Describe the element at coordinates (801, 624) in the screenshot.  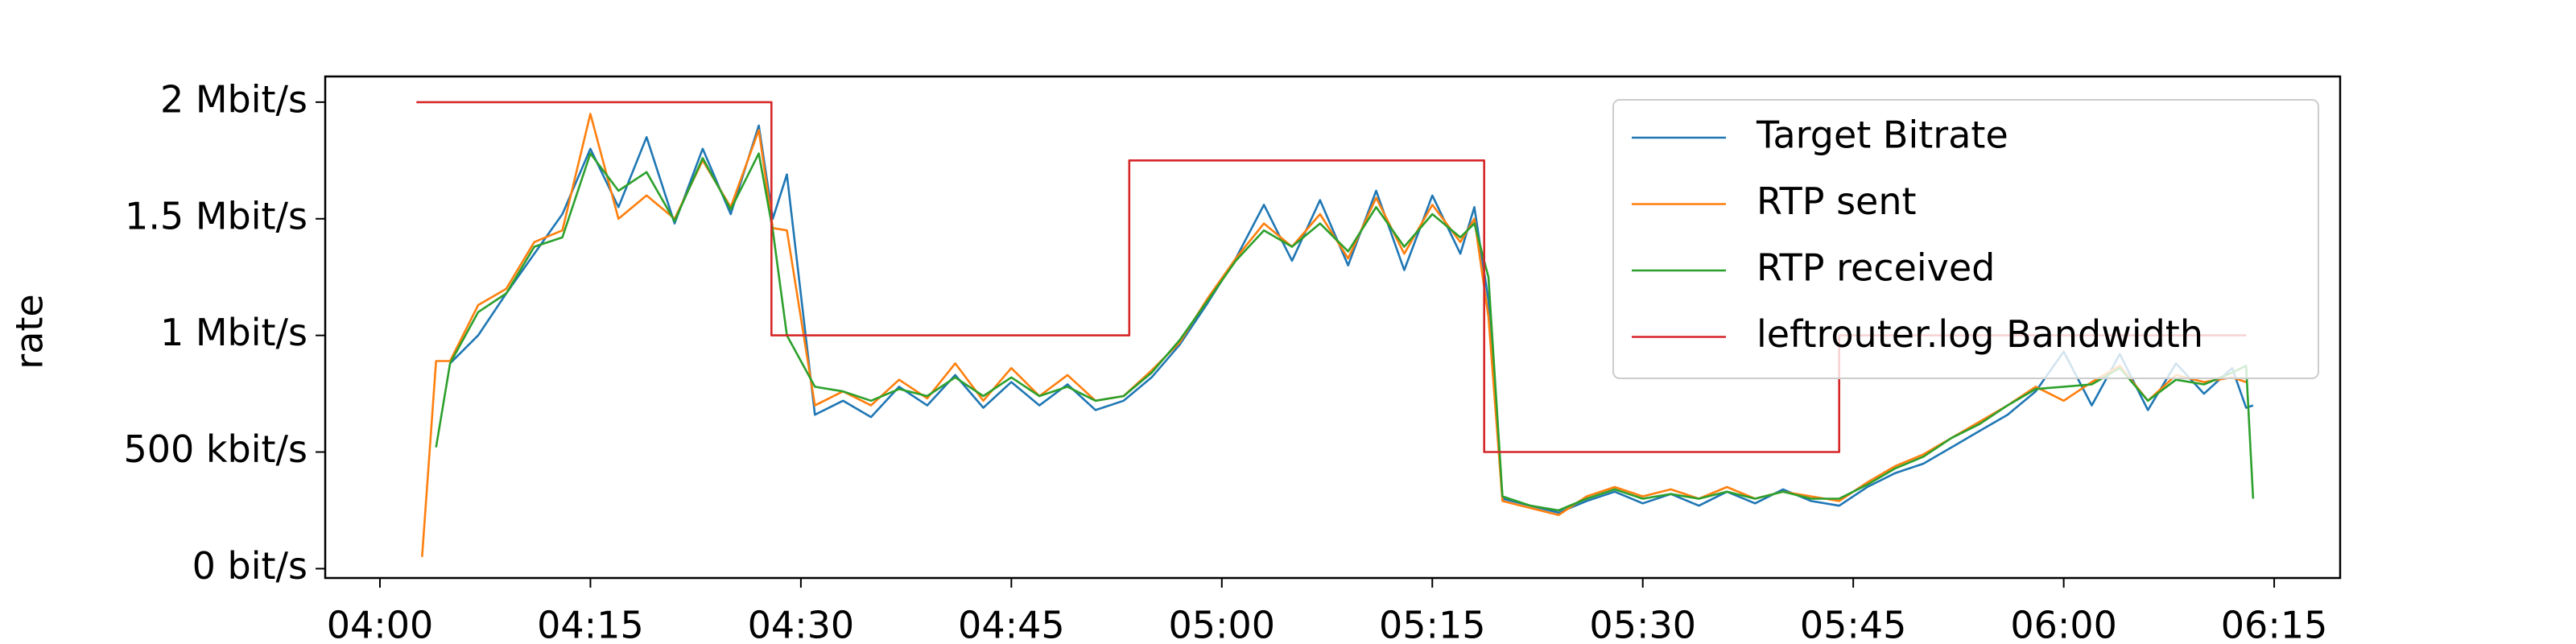
I see `x-tick-label: 04:30` at that location.